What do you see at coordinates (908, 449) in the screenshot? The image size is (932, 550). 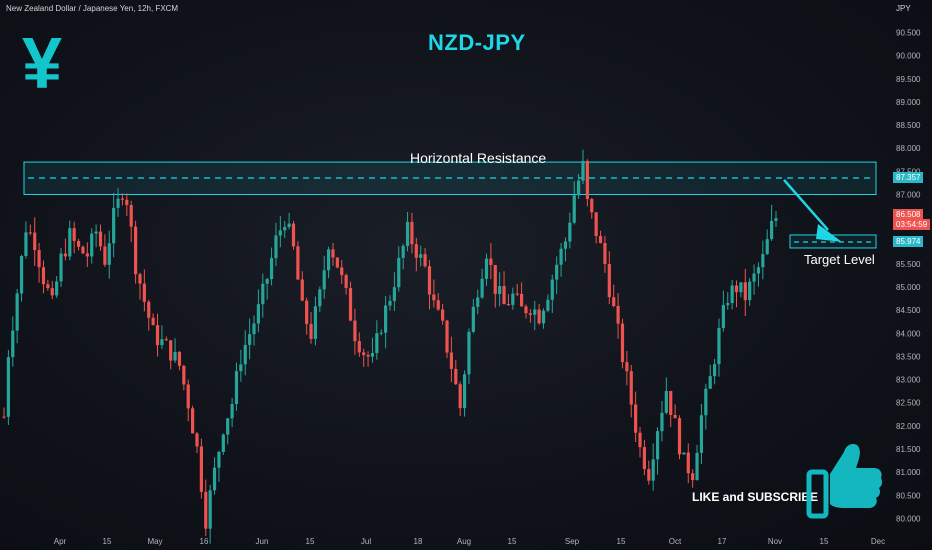 I see `y-tick-label: 81.500` at bounding box center [908, 449].